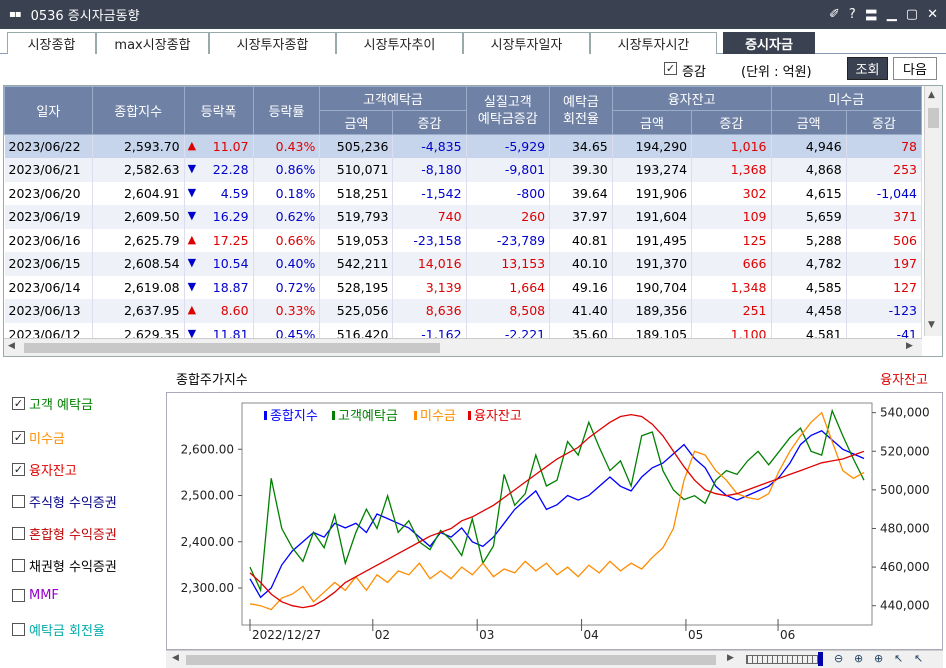 The width and height of the screenshot is (946, 668). What do you see at coordinates (809, 170) in the screenshot?
I see `row-unpaid: 4,868` at bounding box center [809, 170].